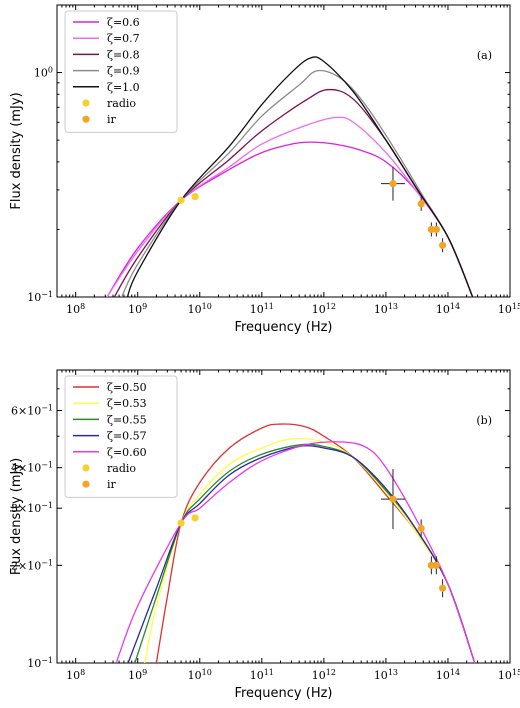 This screenshot has width=520, height=708. What do you see at coordinates (123, 71) in the screenshot?
I see `legend-entry-0-9: ζ=0.9` at bounding box center [123, 71].